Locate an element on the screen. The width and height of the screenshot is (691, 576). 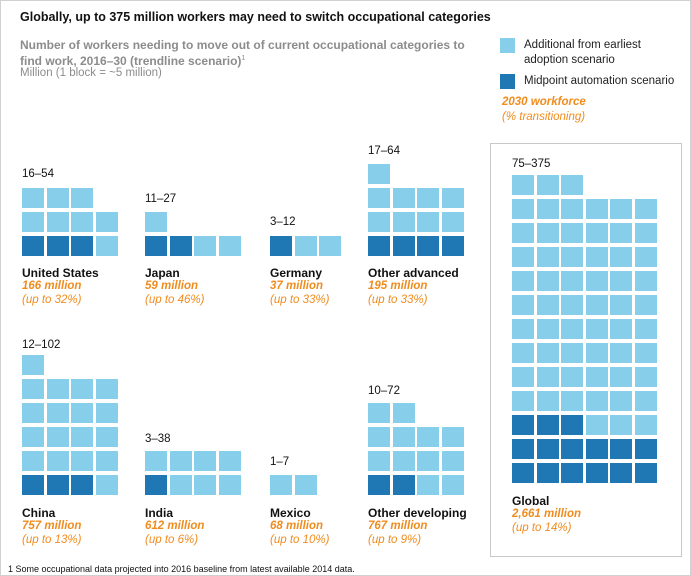
global-pct-label: (up to 14%) is located at coordinates (542, 528).